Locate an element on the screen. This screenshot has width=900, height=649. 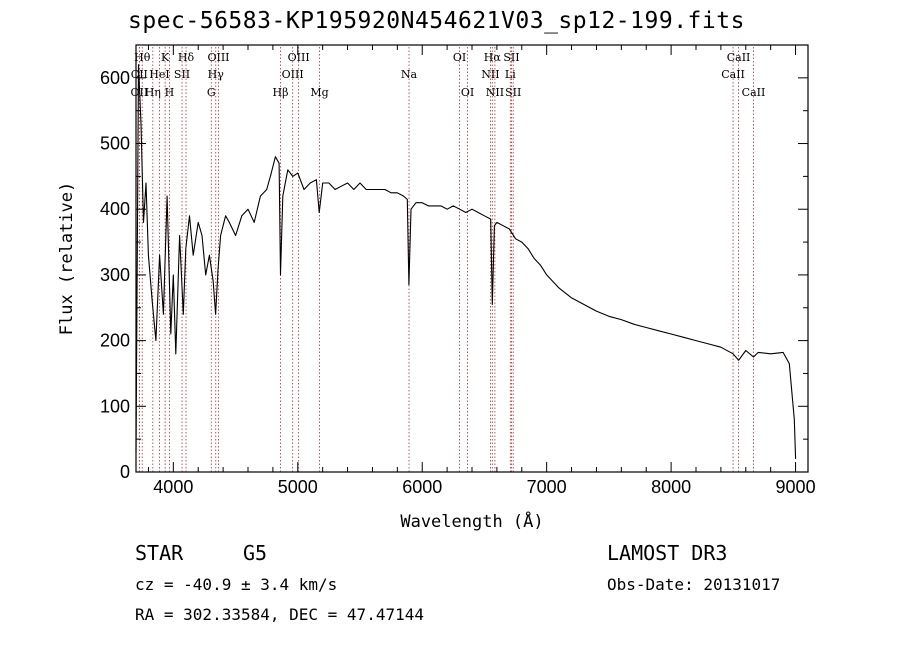
line-label-24: SII is located at coordinates (513, 92).